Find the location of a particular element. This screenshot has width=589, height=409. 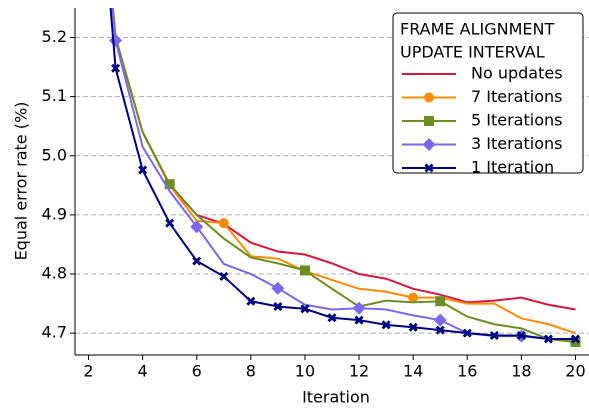

legend-box is located at coordinates (488, 93).